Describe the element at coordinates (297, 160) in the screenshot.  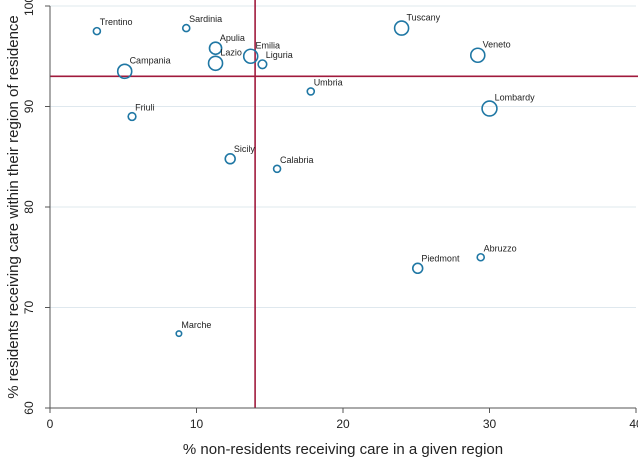
I see `point-label-calabria: Calabria` at that location.